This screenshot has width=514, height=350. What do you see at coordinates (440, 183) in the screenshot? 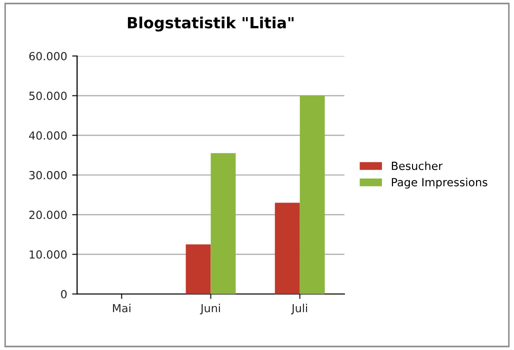
I see `legend-label: Page Impressions` at bounding box center [440, 183].